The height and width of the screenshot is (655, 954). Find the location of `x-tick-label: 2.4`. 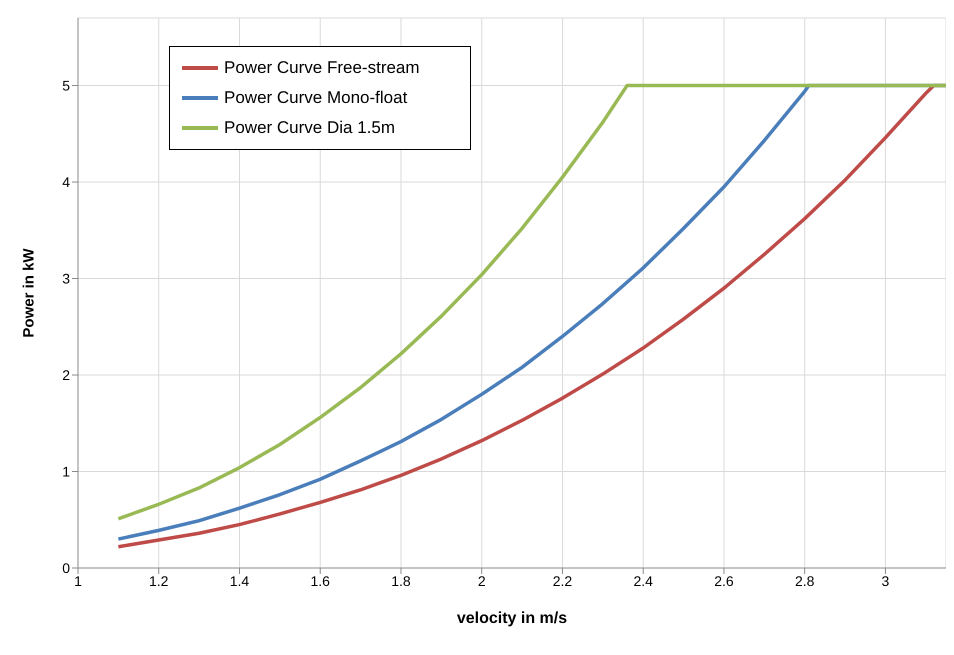

x-tick-label: 2.4 is located at coordinates (643, 580).